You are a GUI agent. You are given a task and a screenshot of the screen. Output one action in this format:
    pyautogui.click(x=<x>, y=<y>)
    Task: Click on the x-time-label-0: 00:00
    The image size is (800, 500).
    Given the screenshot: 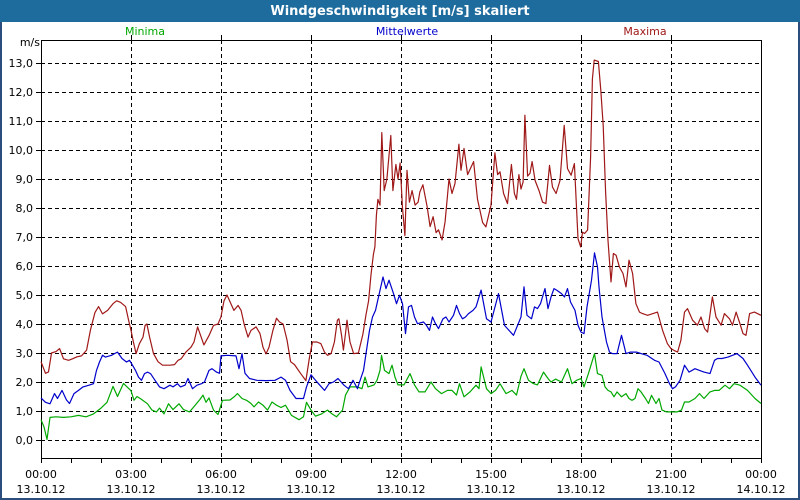 What is the action you would take?
    pyautogui.click(x=41, y=474)
    